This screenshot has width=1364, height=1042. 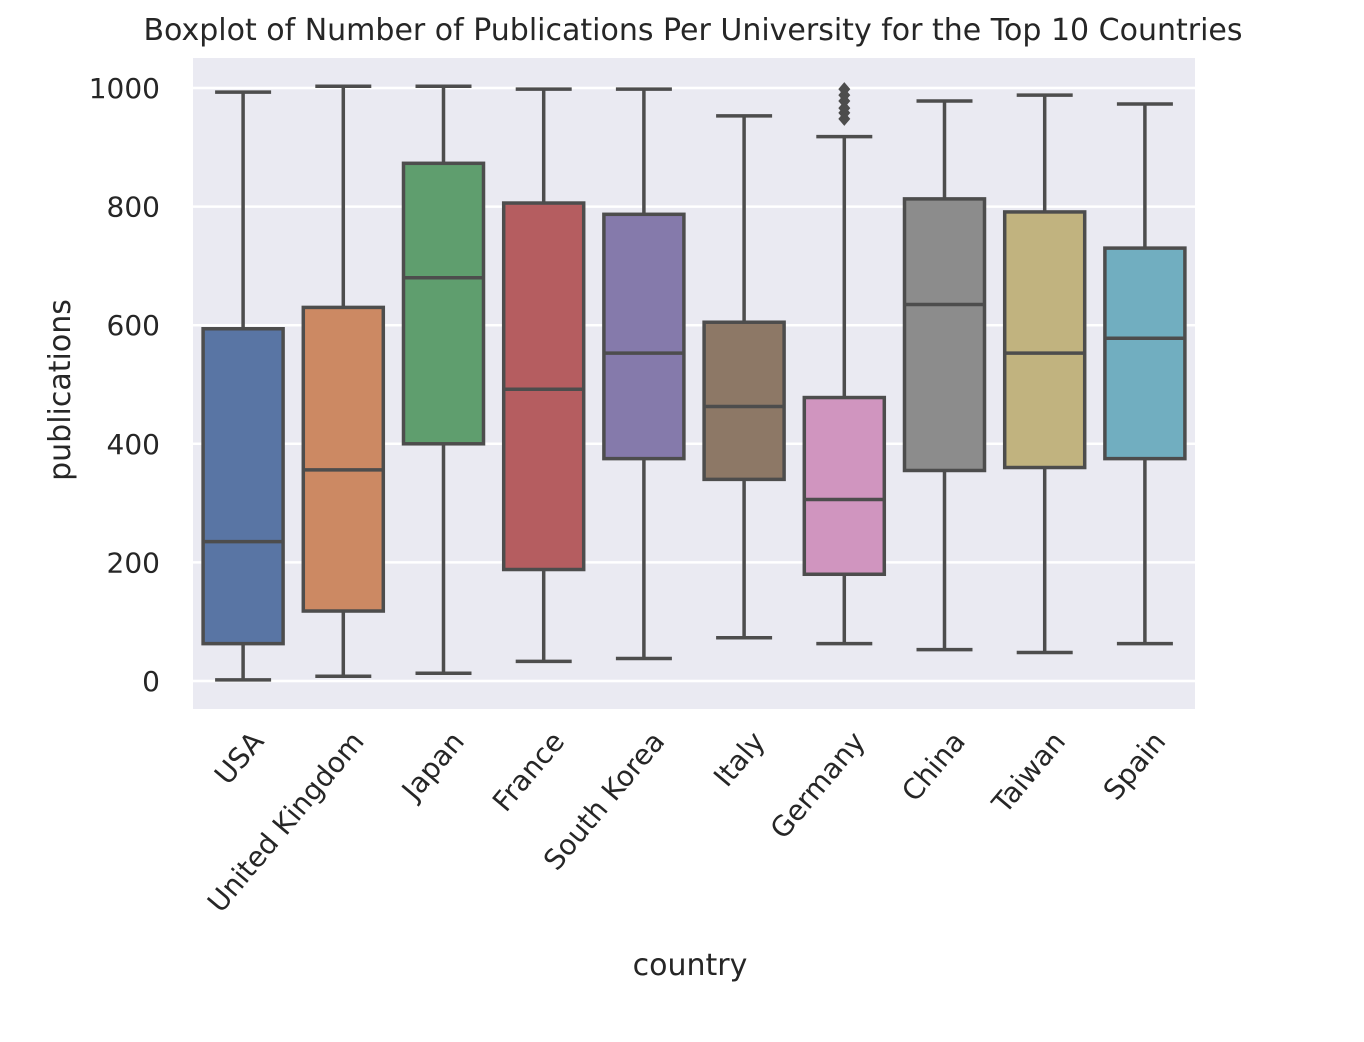 I want to click on y-tick-label: 1000, so click(x=124, y=88).